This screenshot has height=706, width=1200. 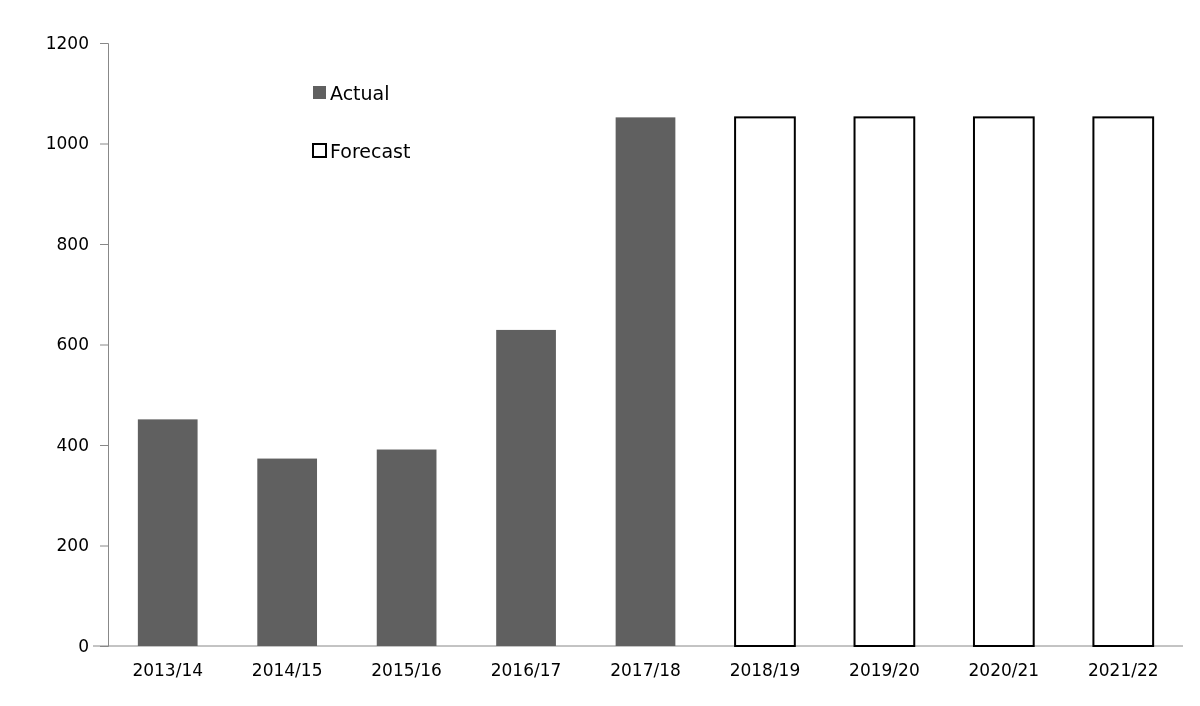 I want to click on x-tick-label: 2014/15, so click(x=287, y=670).